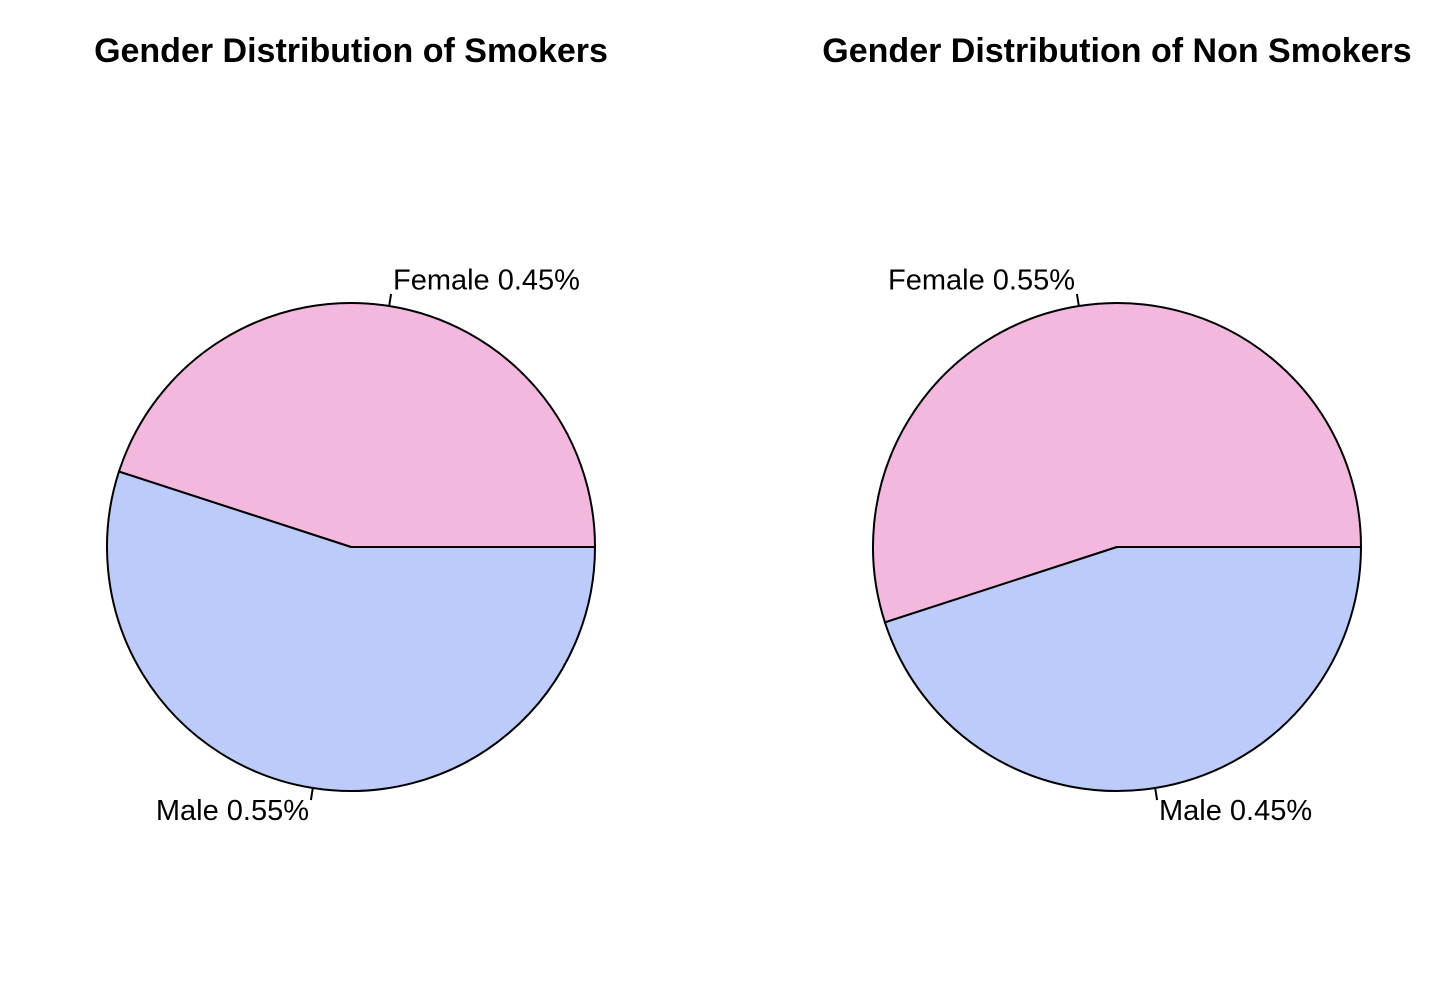 The image size is (1454, 992). Describe the element at coordinates (232, 811) in the screenshot. I see `slice-label-male: Male 0.55%` at that location.